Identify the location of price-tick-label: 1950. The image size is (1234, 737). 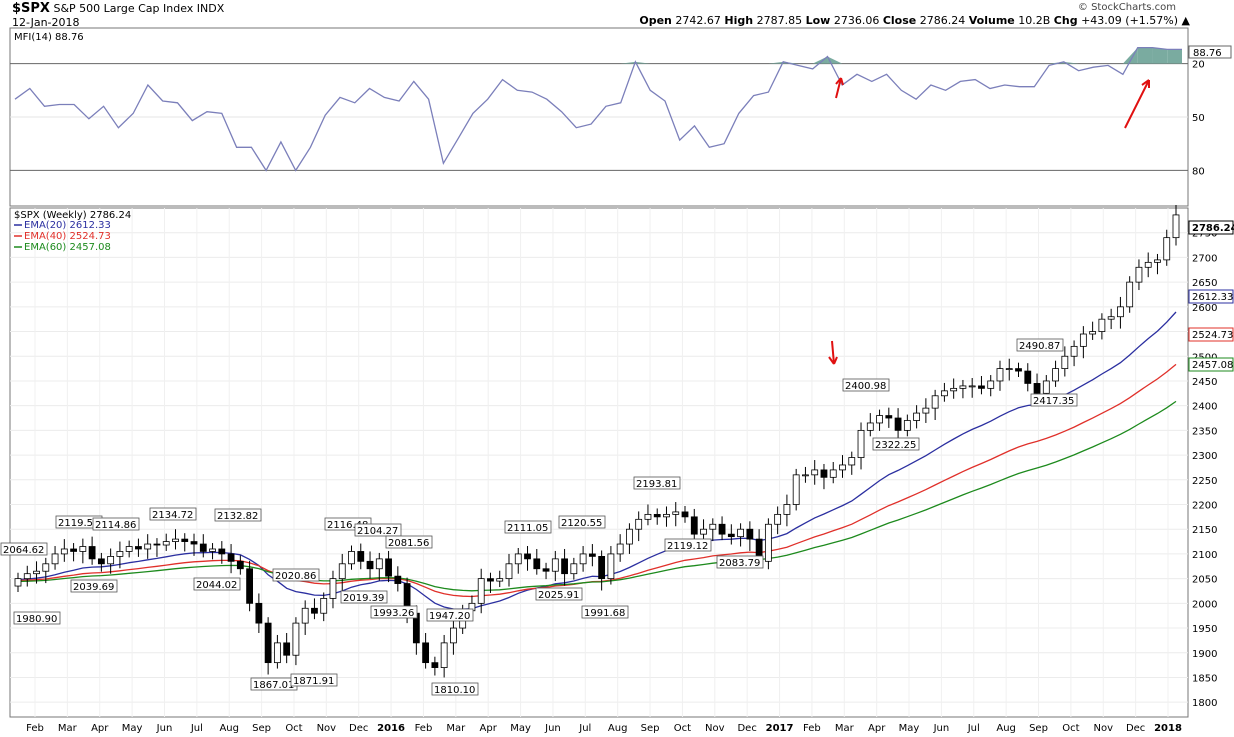
(1204, 629).